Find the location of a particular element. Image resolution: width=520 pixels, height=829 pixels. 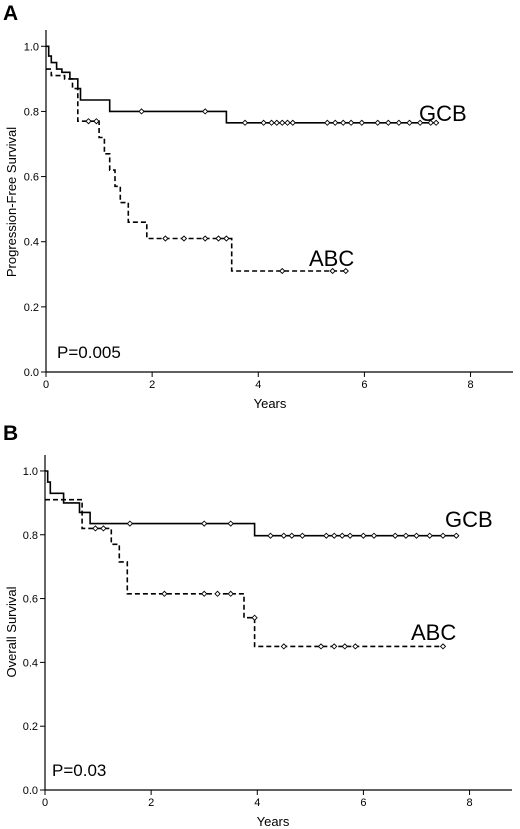

panel-a-x-tick-label-4: 4 is located at coordinates (258, 385).